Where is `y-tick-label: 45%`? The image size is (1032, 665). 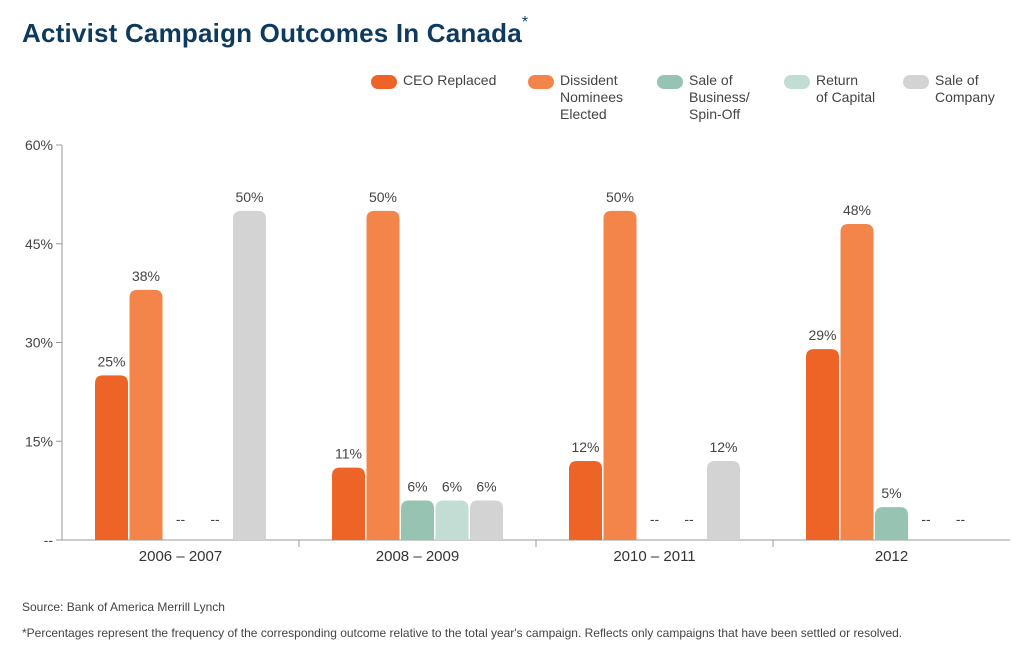 y-tick-label: 45% is located at coordinates (39, 244).